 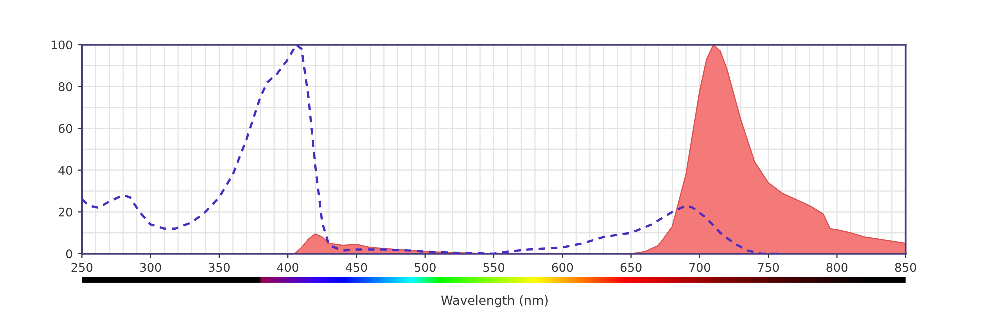 I want to click on x-tick-label: 500, so click(x=425, y=267).